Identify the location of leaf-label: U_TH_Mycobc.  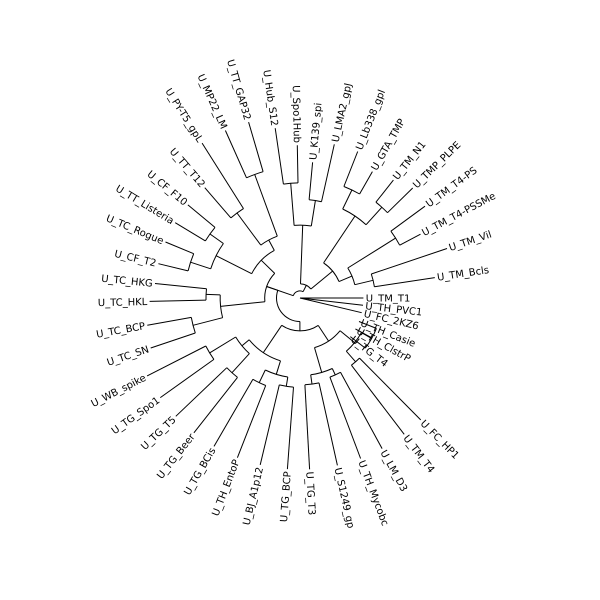
(372, 493).